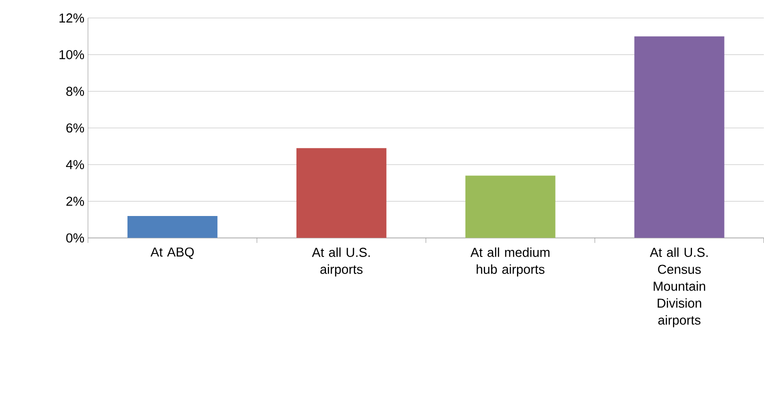  Describe the element at coordinates (679, 287) in the screenshot. I see `x-tick-label: At all U.S. Census Mountain Division airports` at that location.